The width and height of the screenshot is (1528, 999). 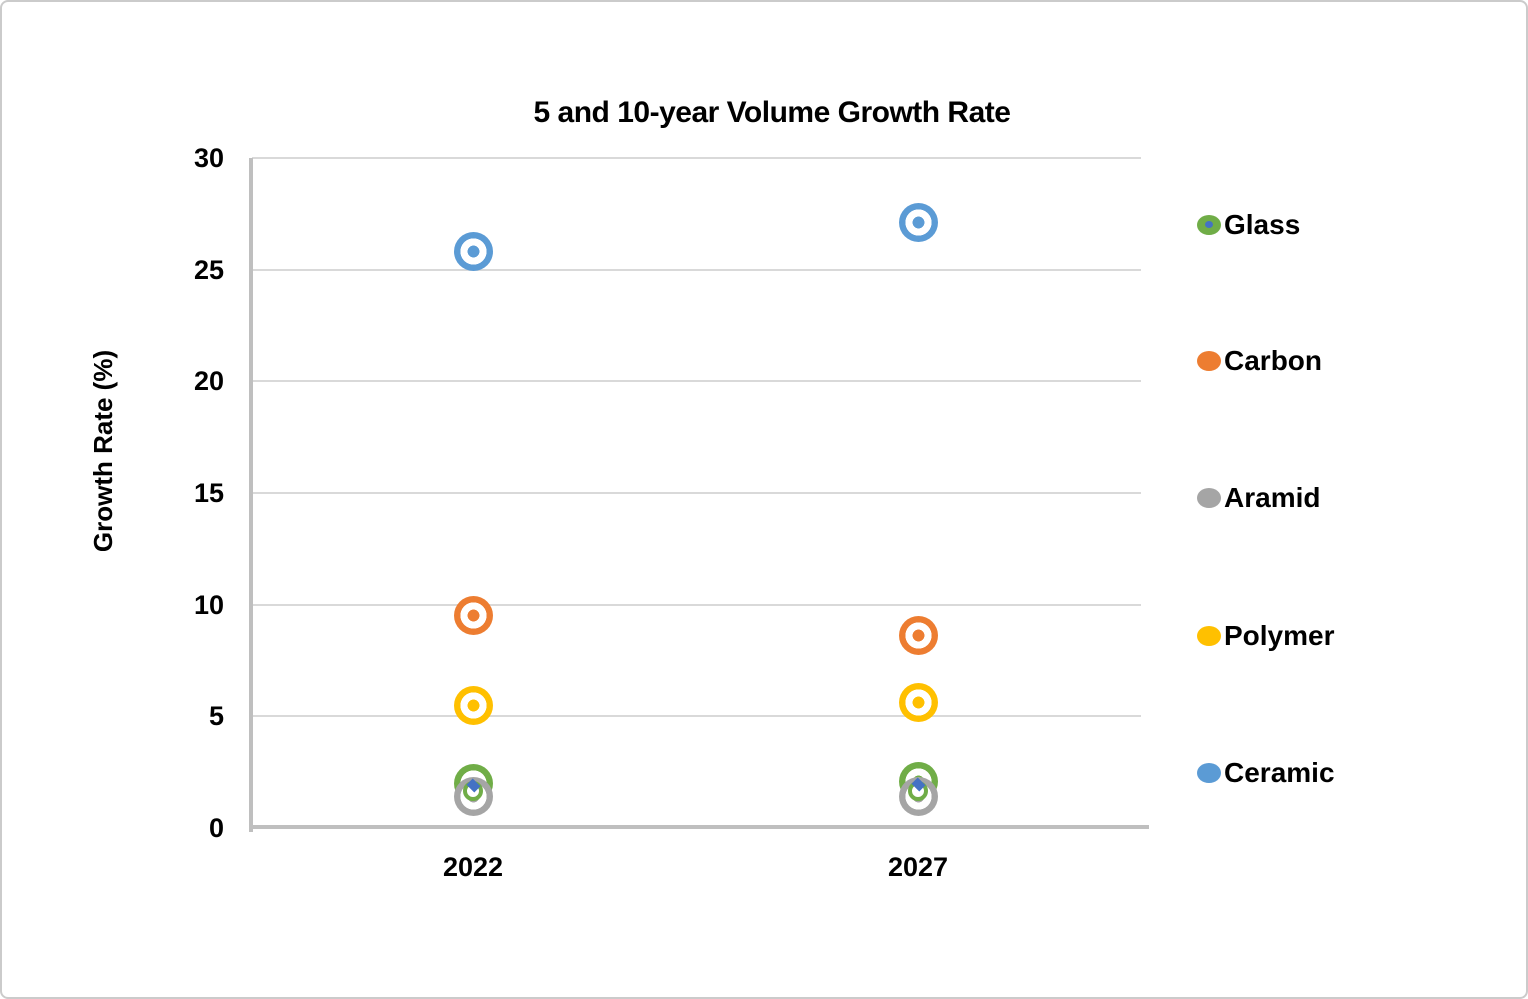 What do you see at coordinates (1272, 497) in the screenshot?
I see `legend-label: Aramid` at bounding box center [1272, 497].